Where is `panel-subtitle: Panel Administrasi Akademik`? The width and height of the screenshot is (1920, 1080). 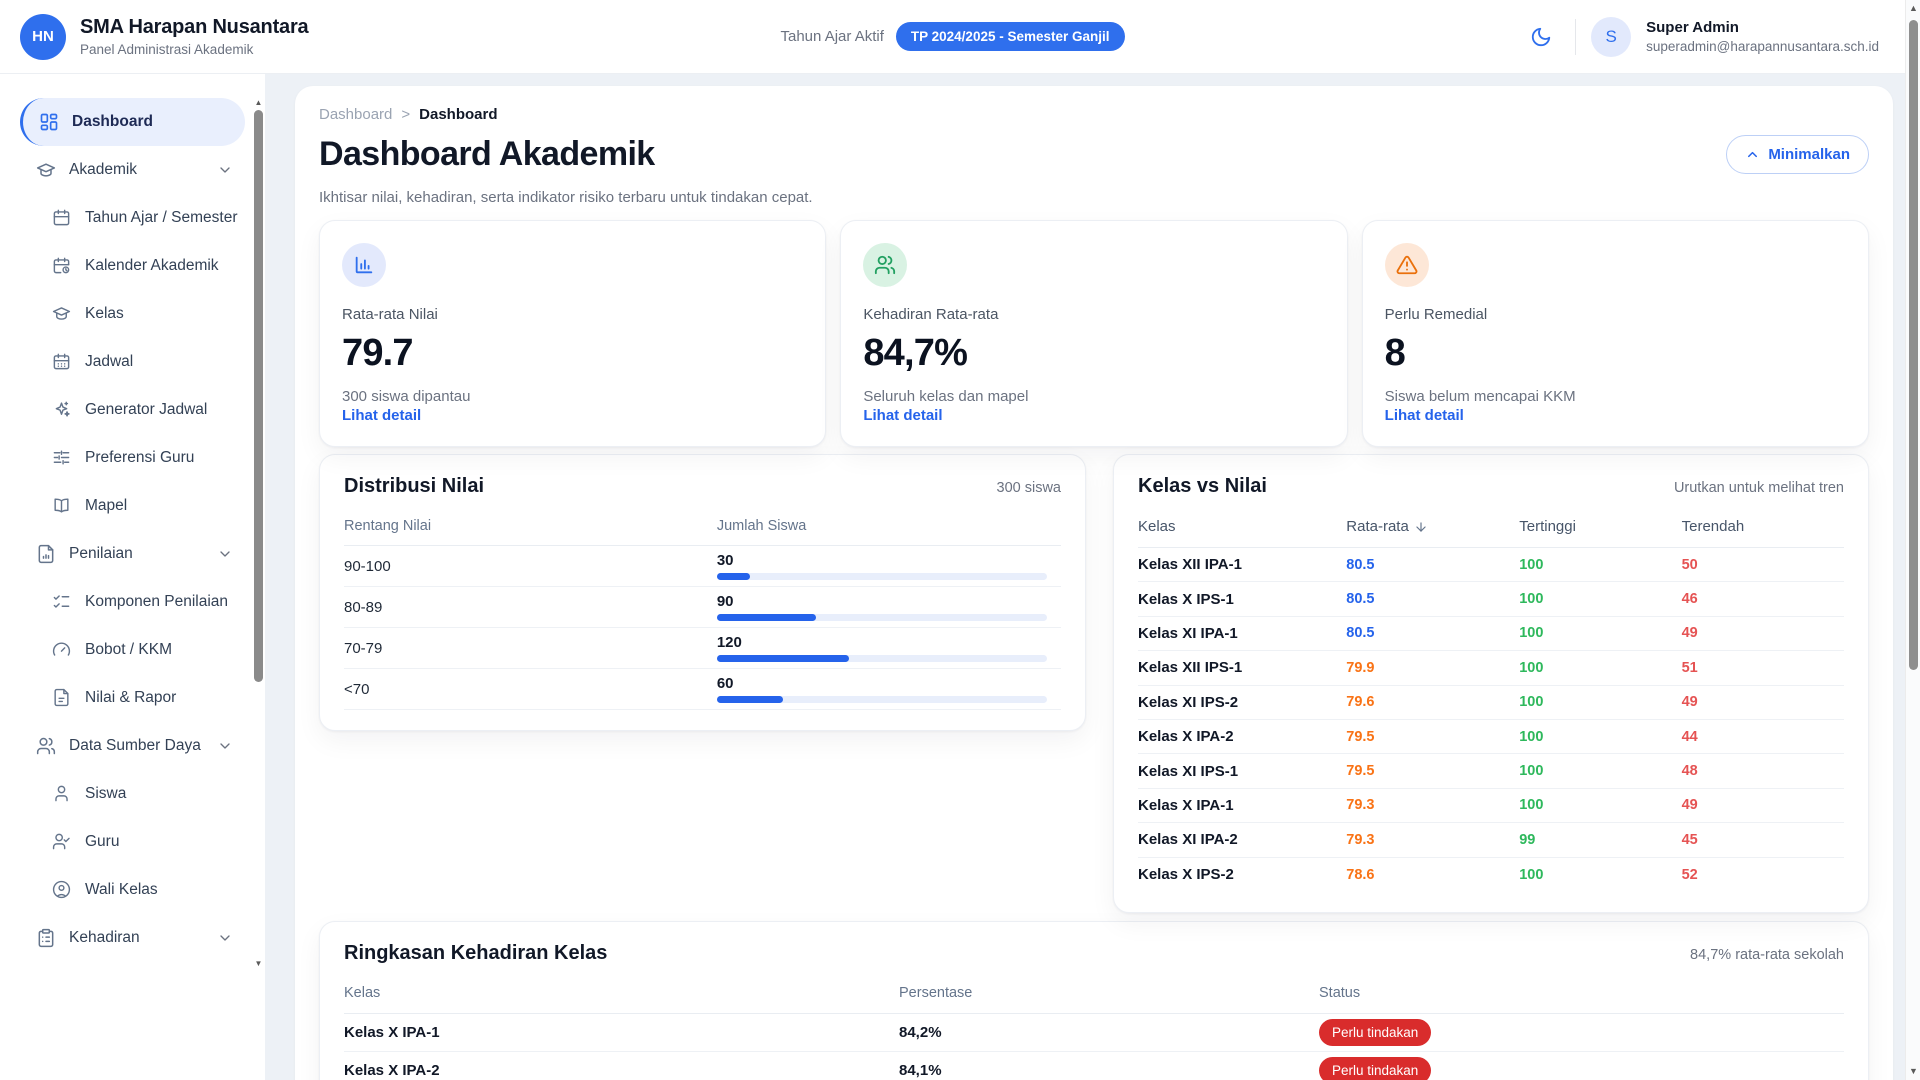 panel-subtitle: Panel Administrasi Akademik is located at coordinates (167, 49).